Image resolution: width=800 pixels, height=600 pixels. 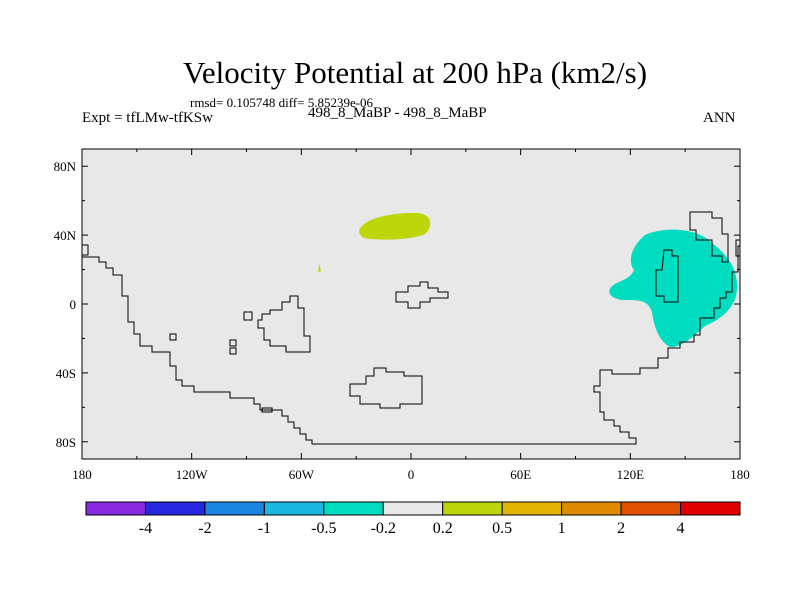 What do you see at coordinates (415, 72) in the screenshot?
I see `chart-title: Velocity Potential at 200 hPa (km2/s)` at bounding box center [415, 72].